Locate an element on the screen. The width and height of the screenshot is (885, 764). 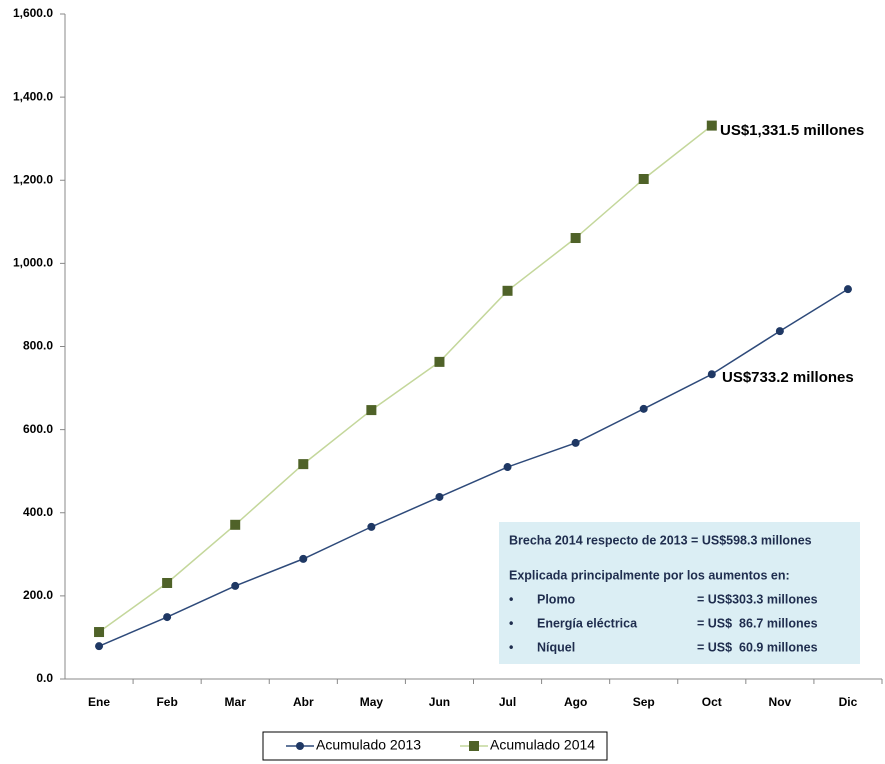
x-tick-label: Jul is located at coordinates (507, 702).